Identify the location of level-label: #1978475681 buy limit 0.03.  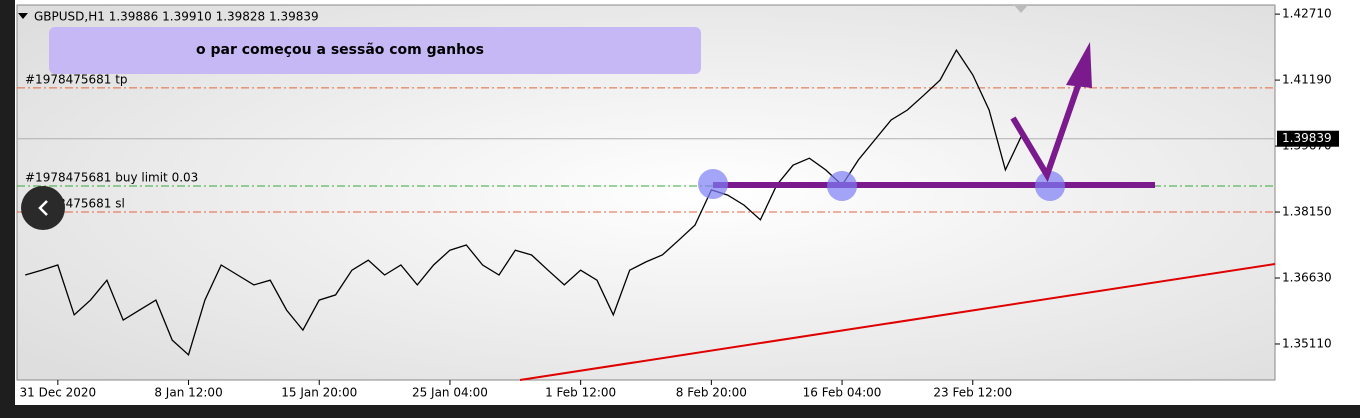
(111, 177).